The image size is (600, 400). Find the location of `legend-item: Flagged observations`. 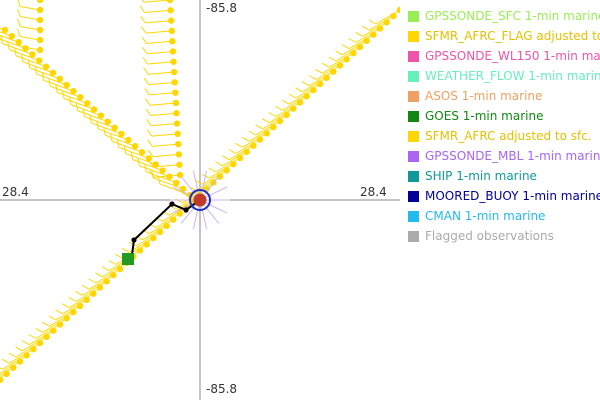

legend-item: Flagged observations is located at coordinates (504, 236).